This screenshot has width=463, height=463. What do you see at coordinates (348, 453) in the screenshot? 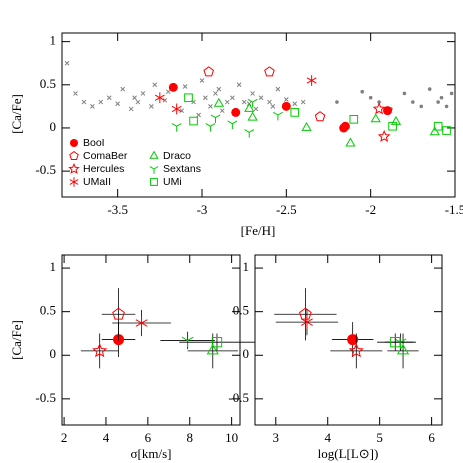
I see `x-axis-label: log(L[L⊙])` at bounding box center [348, 453].